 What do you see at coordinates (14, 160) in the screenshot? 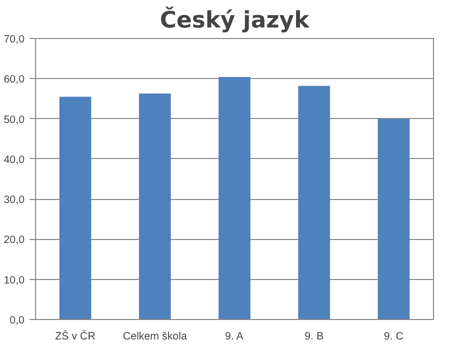
I see `y-tick-label: 40,0` at bounding box center [14, 160].